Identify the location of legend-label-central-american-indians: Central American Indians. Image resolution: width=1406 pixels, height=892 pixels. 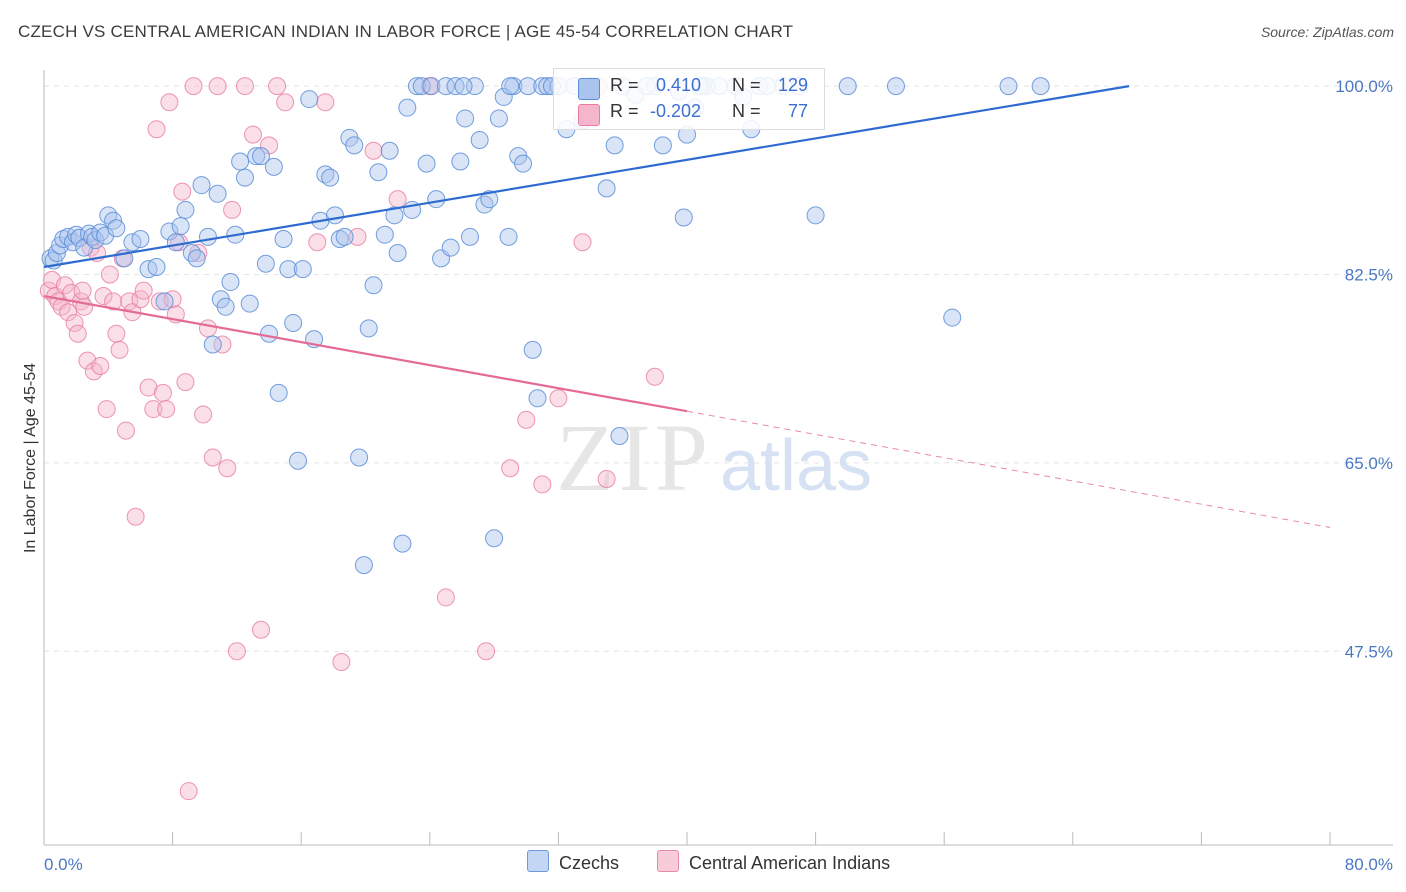
(790, 863).